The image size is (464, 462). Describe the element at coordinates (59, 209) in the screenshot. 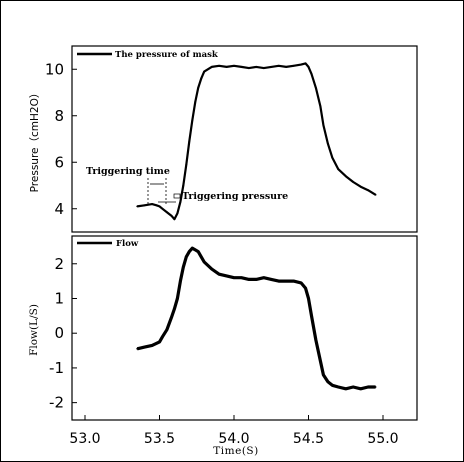

I see `pressure-ytick-label: 4` at that location.